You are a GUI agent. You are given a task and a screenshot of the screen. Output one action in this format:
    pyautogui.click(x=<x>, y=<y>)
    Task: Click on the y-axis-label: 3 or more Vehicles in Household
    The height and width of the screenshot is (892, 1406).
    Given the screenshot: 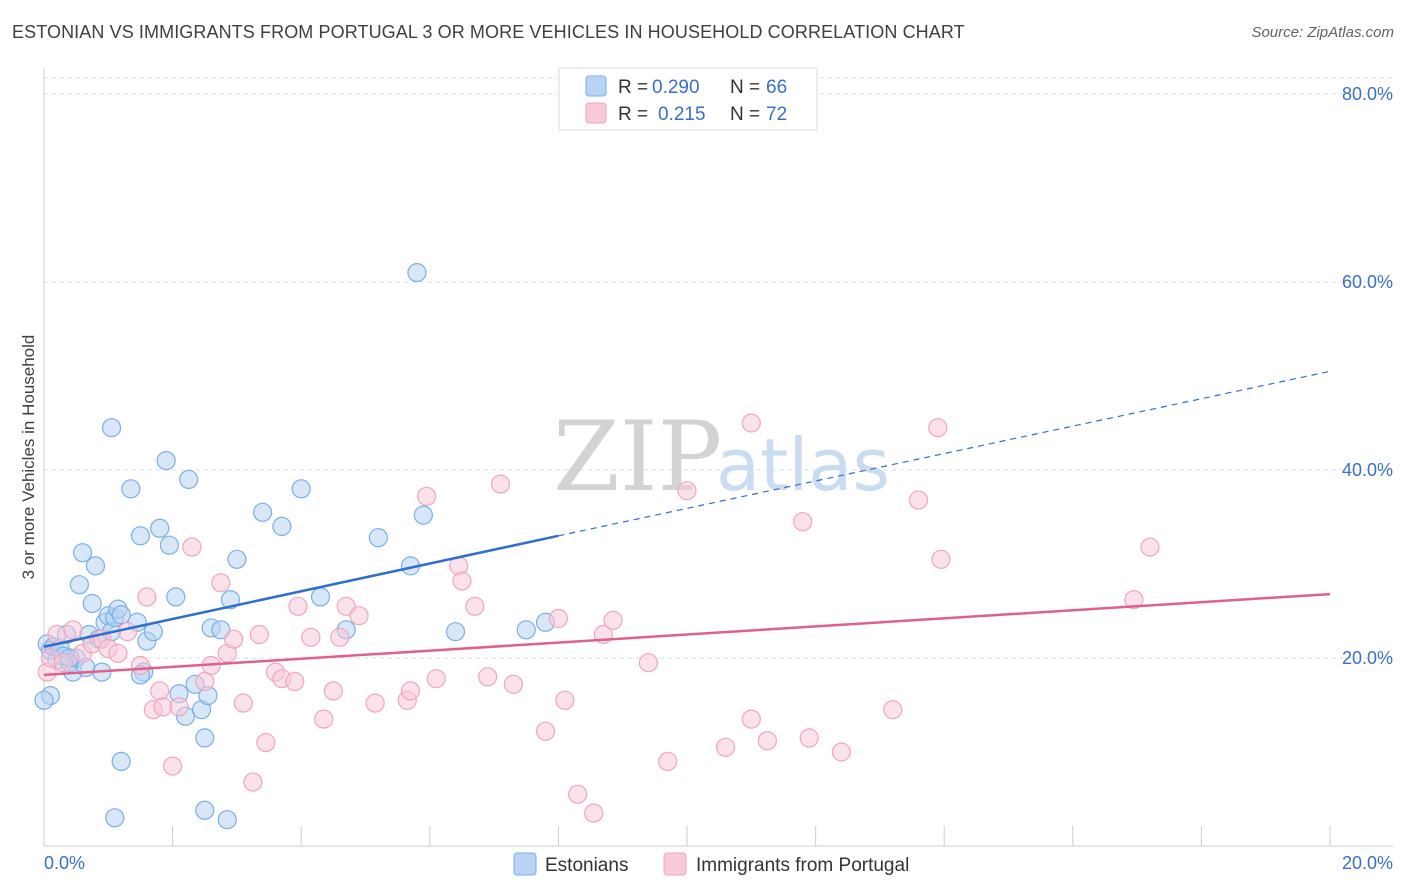 What is the action you would take?
    pyautogui.click(x=28, y=457)
    